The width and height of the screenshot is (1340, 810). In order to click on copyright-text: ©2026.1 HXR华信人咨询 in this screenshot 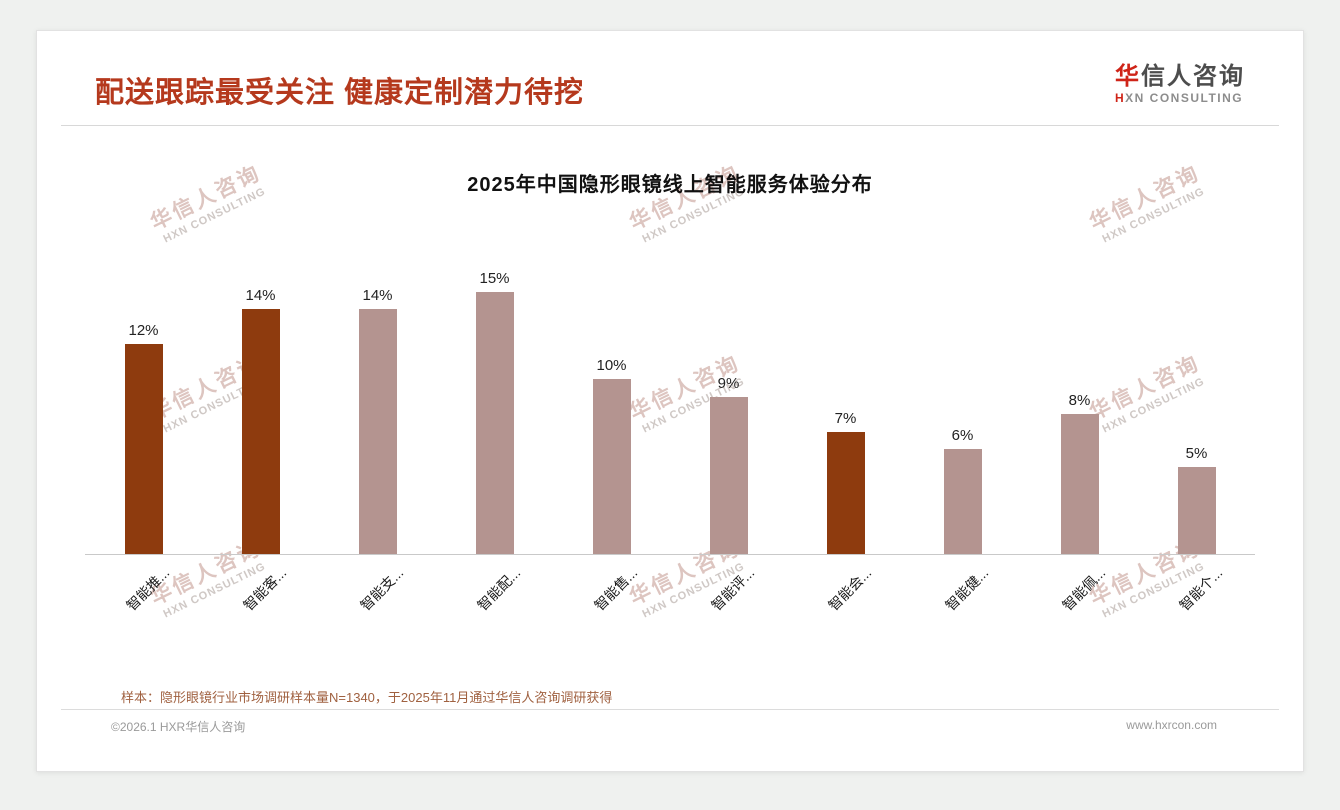, I will do `click(178, 727)`.